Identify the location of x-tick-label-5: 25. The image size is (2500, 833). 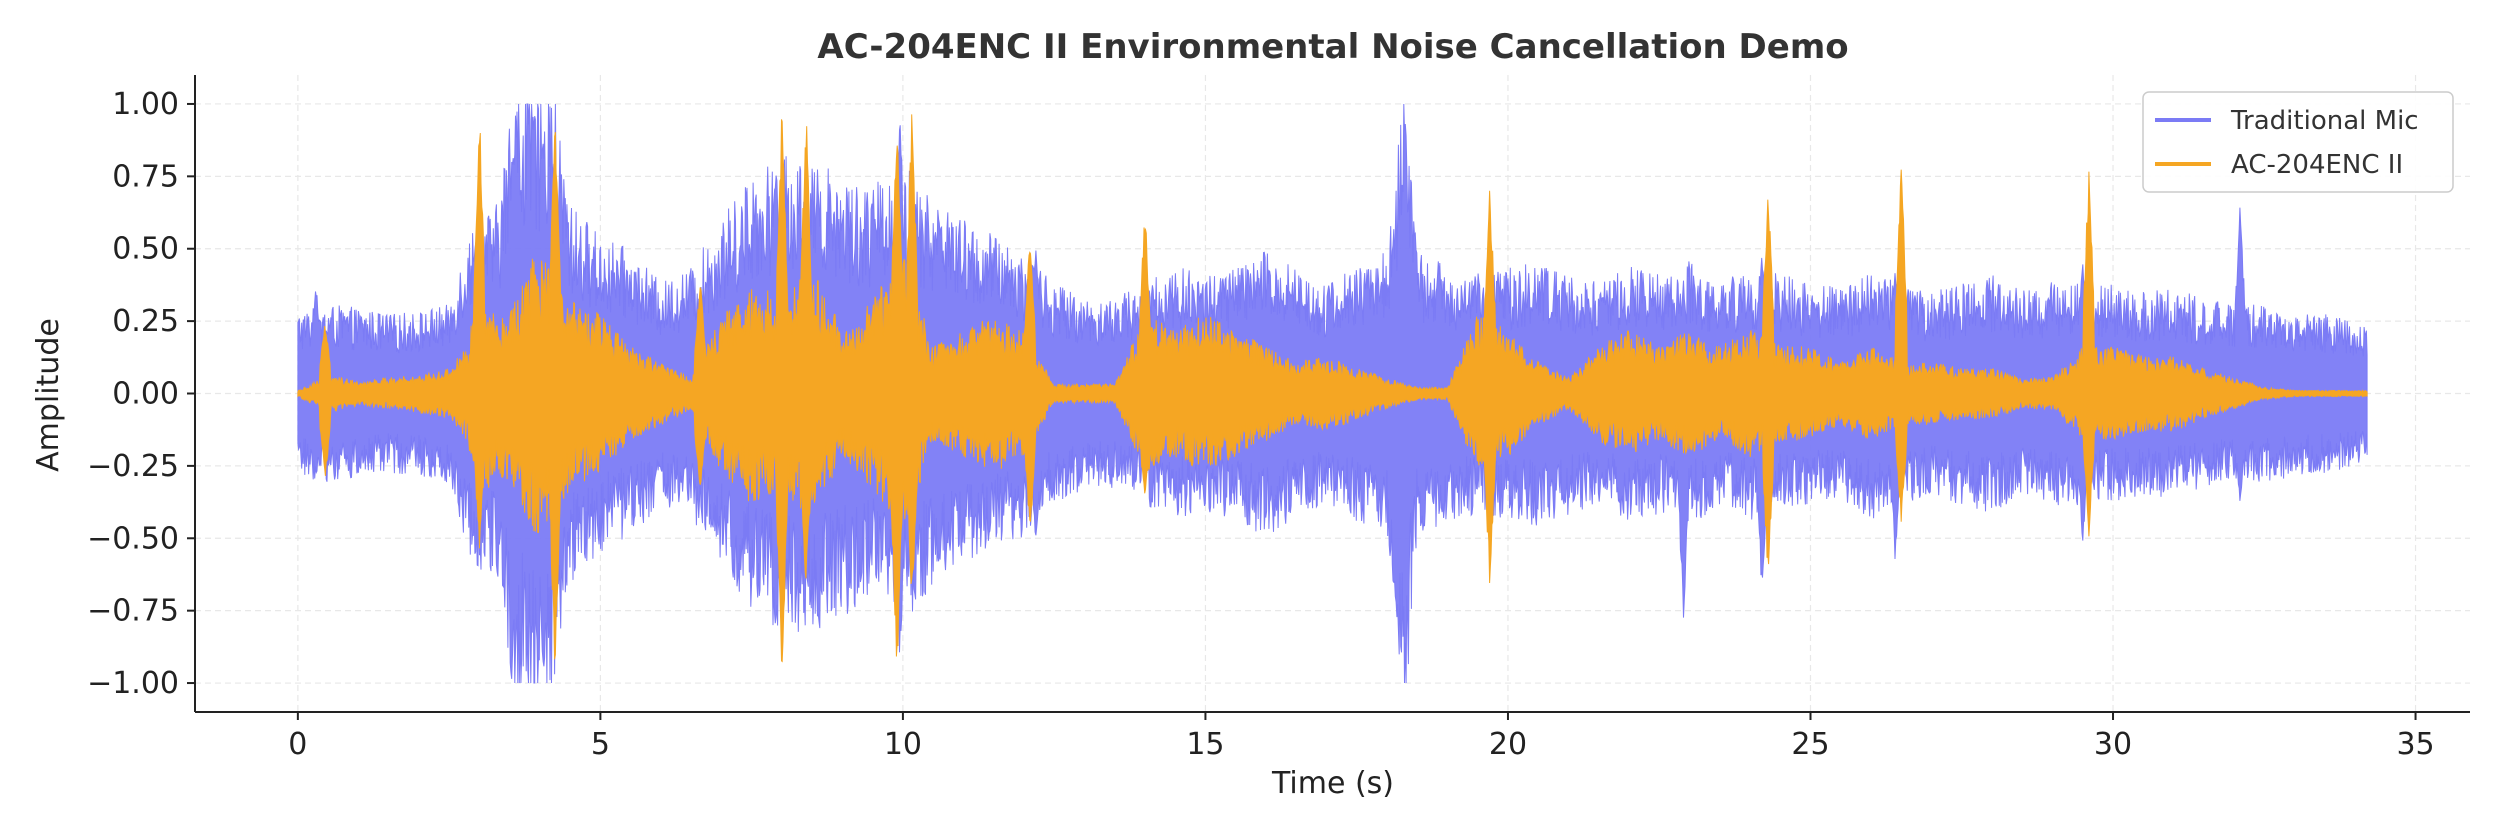
(1810, 744).